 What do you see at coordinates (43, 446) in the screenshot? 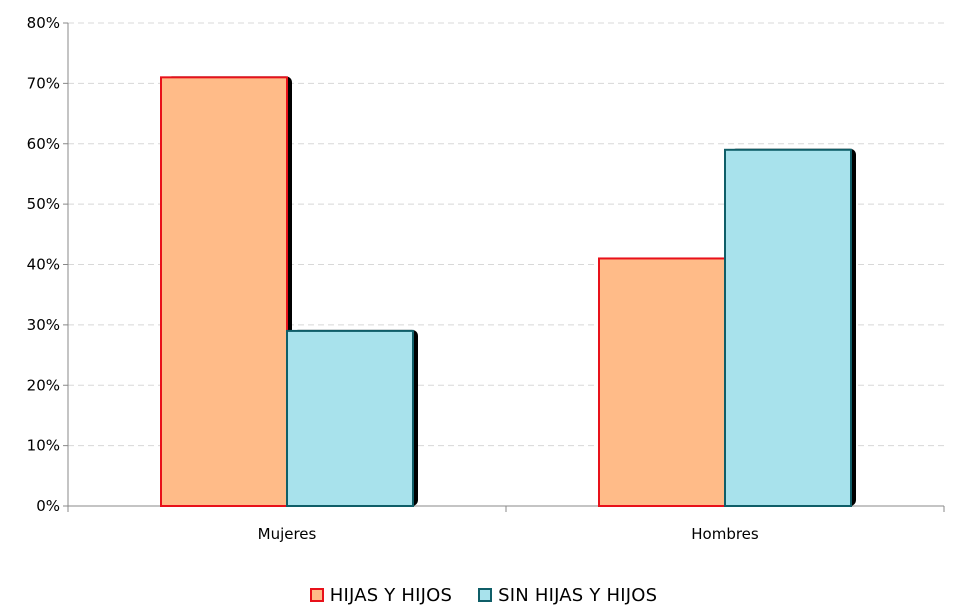
I see `y-tick-label: 10%` at bounding box center [43, 446].